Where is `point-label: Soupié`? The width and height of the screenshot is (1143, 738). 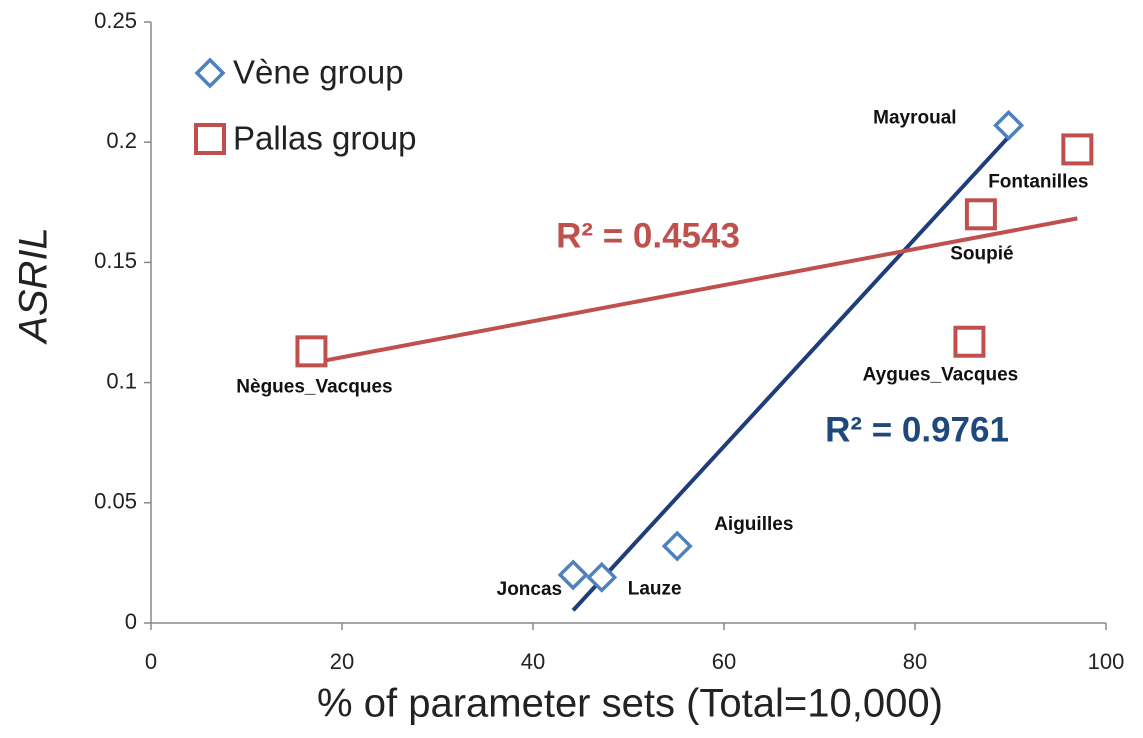
point-label: Soupié is located at coordinates (981, 253).